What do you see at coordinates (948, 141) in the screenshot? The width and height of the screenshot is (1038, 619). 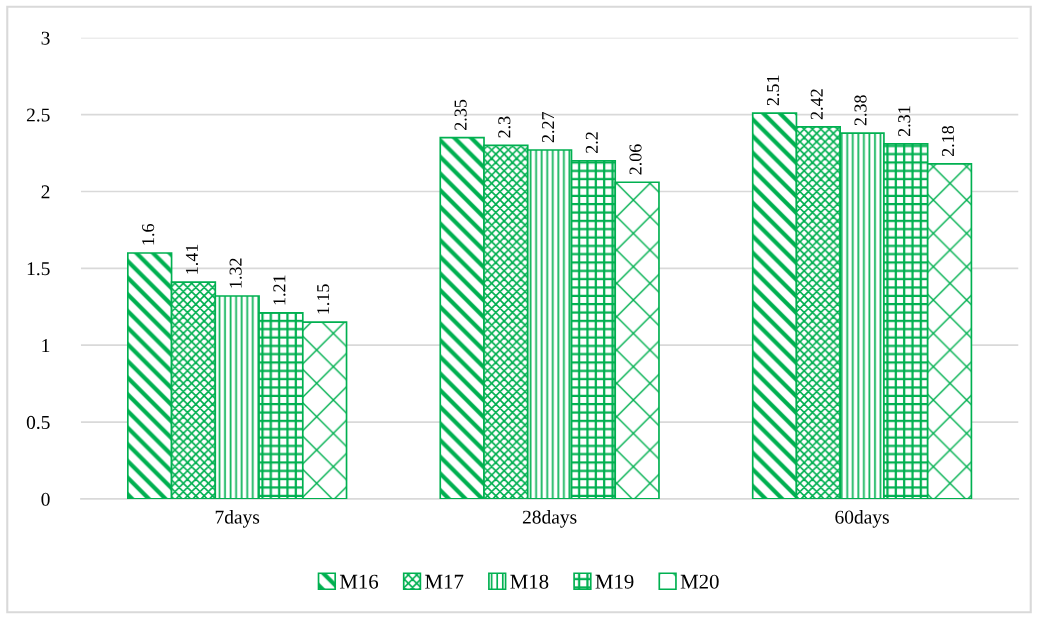 I see `data-label: 2.18` at bounding box center [948, 141].